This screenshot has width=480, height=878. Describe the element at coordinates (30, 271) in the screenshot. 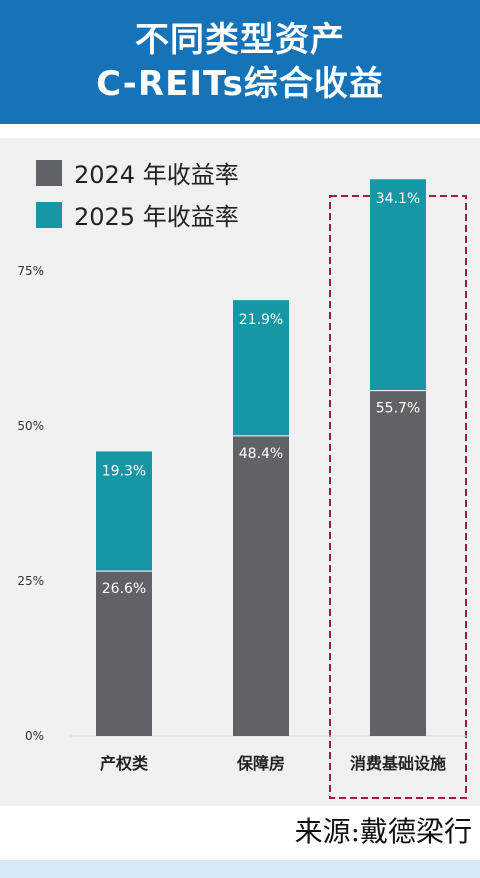

I see `y-tick-label: 75%` at that location.